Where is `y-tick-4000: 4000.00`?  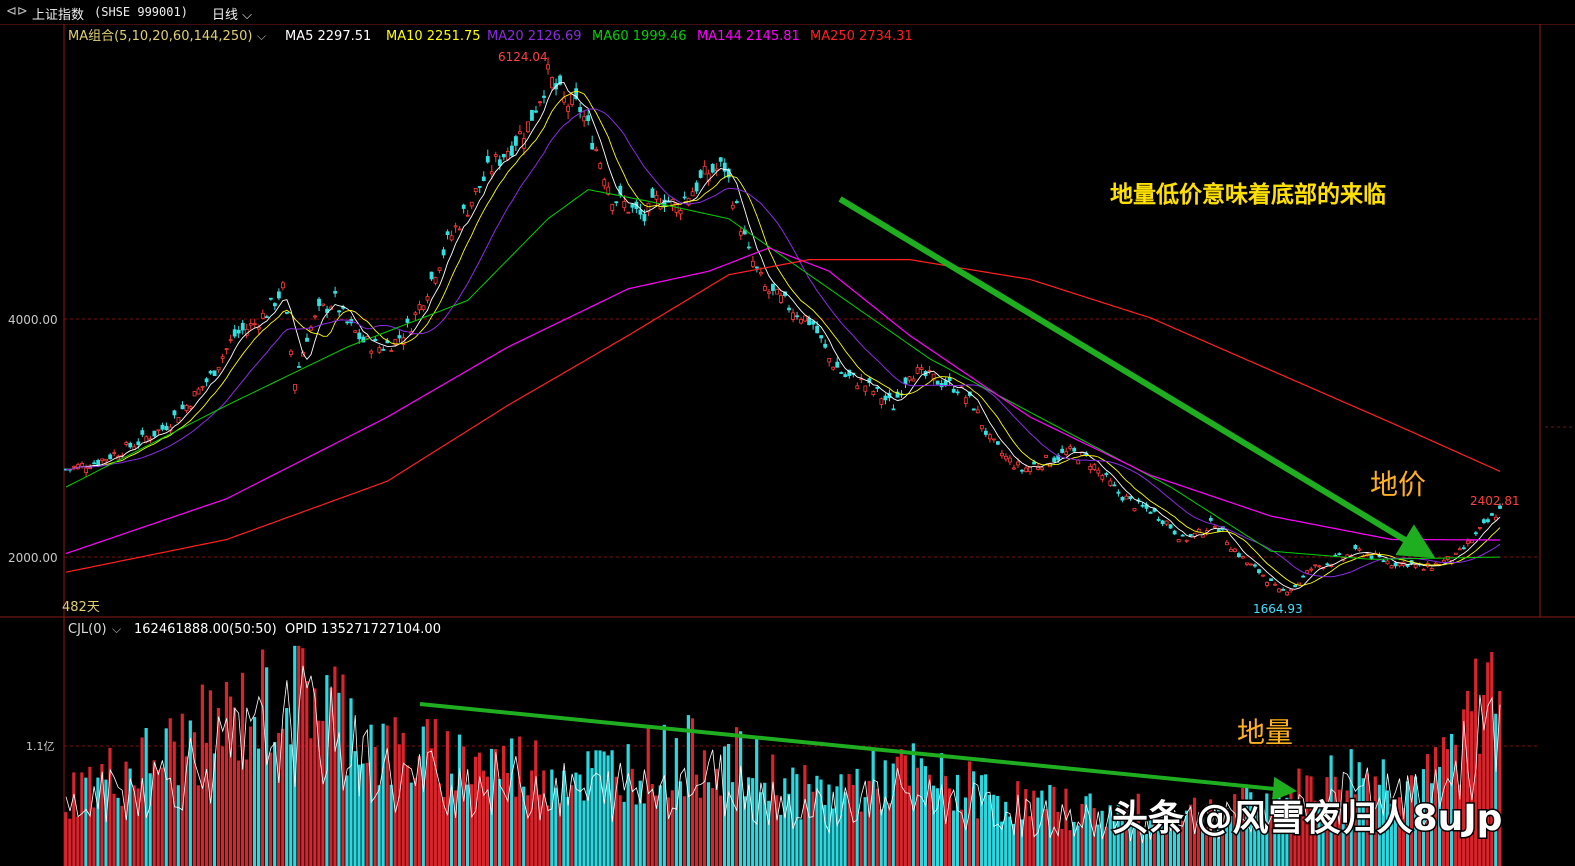 y-tick-4000: 4000.00 is located at coordinates (33, 320).